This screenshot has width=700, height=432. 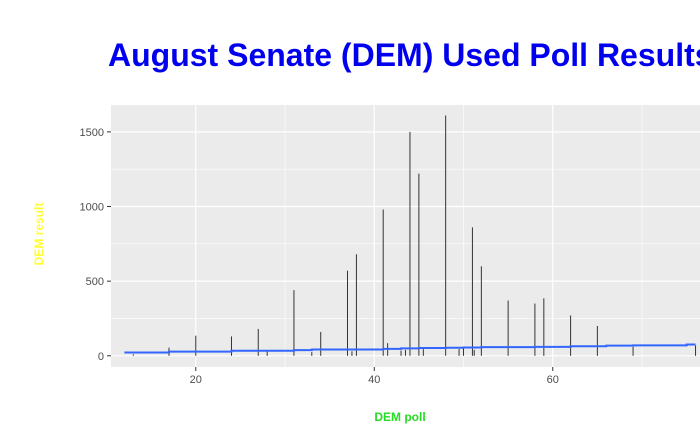 I want to click on y-axis-label: DEM result, so click(x=39, y=234).